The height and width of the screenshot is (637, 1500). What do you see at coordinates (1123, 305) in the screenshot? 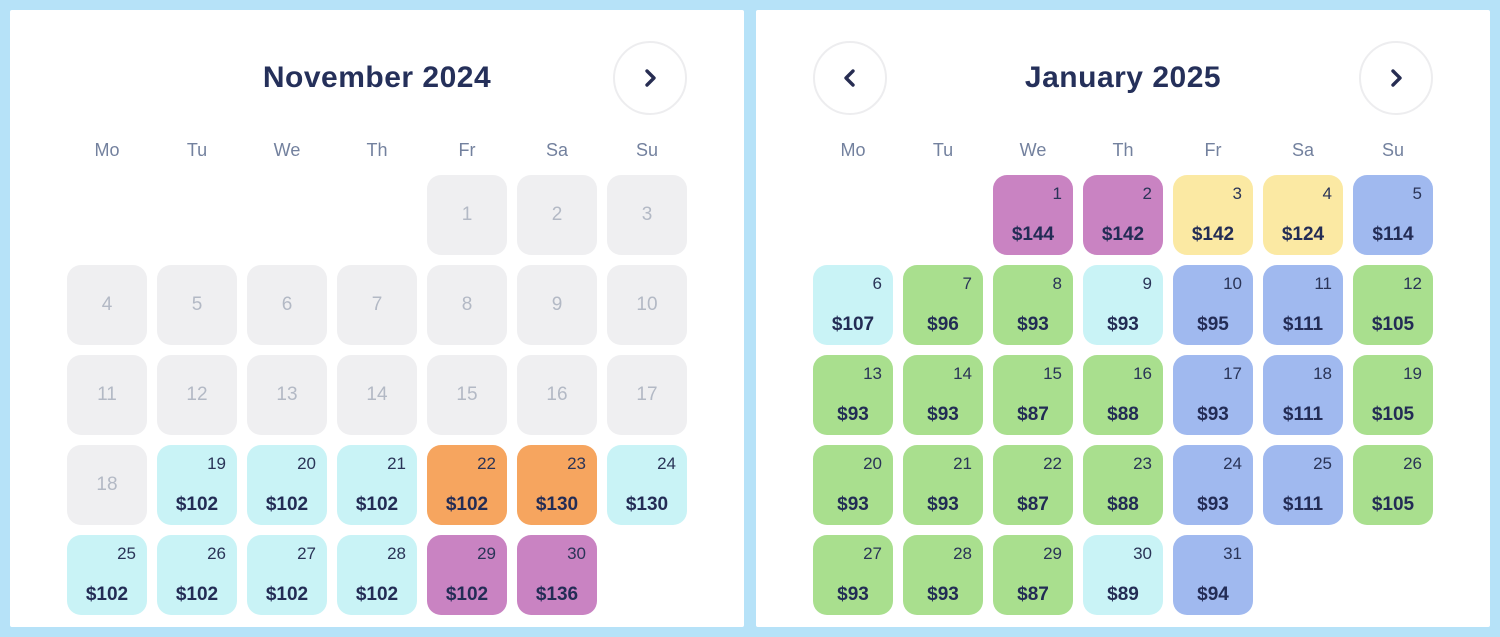
I see `day-cell: 9 $93` at bounding box center [1123, 305].